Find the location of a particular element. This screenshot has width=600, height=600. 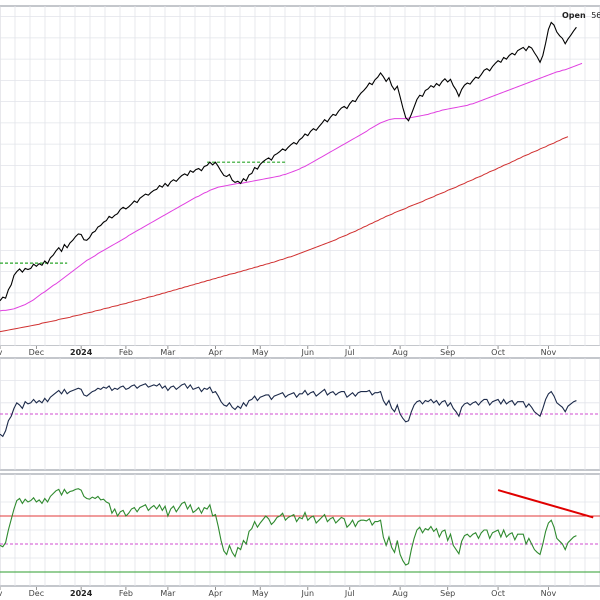

bottom-date-axis: v Dec 2024 Feb Mar Apr May Jun Jul Aug Sep Oct Nov is located at coordinates (278, 592).